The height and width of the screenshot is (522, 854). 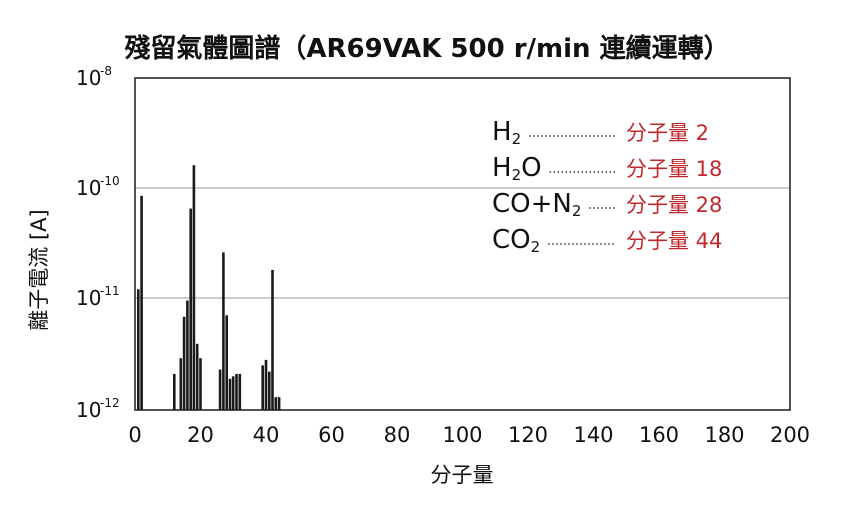 What do you see at coordinates (266, 435) in the screenshot?
I see `x-tick-label: 40` at bounding box center [266, 435].